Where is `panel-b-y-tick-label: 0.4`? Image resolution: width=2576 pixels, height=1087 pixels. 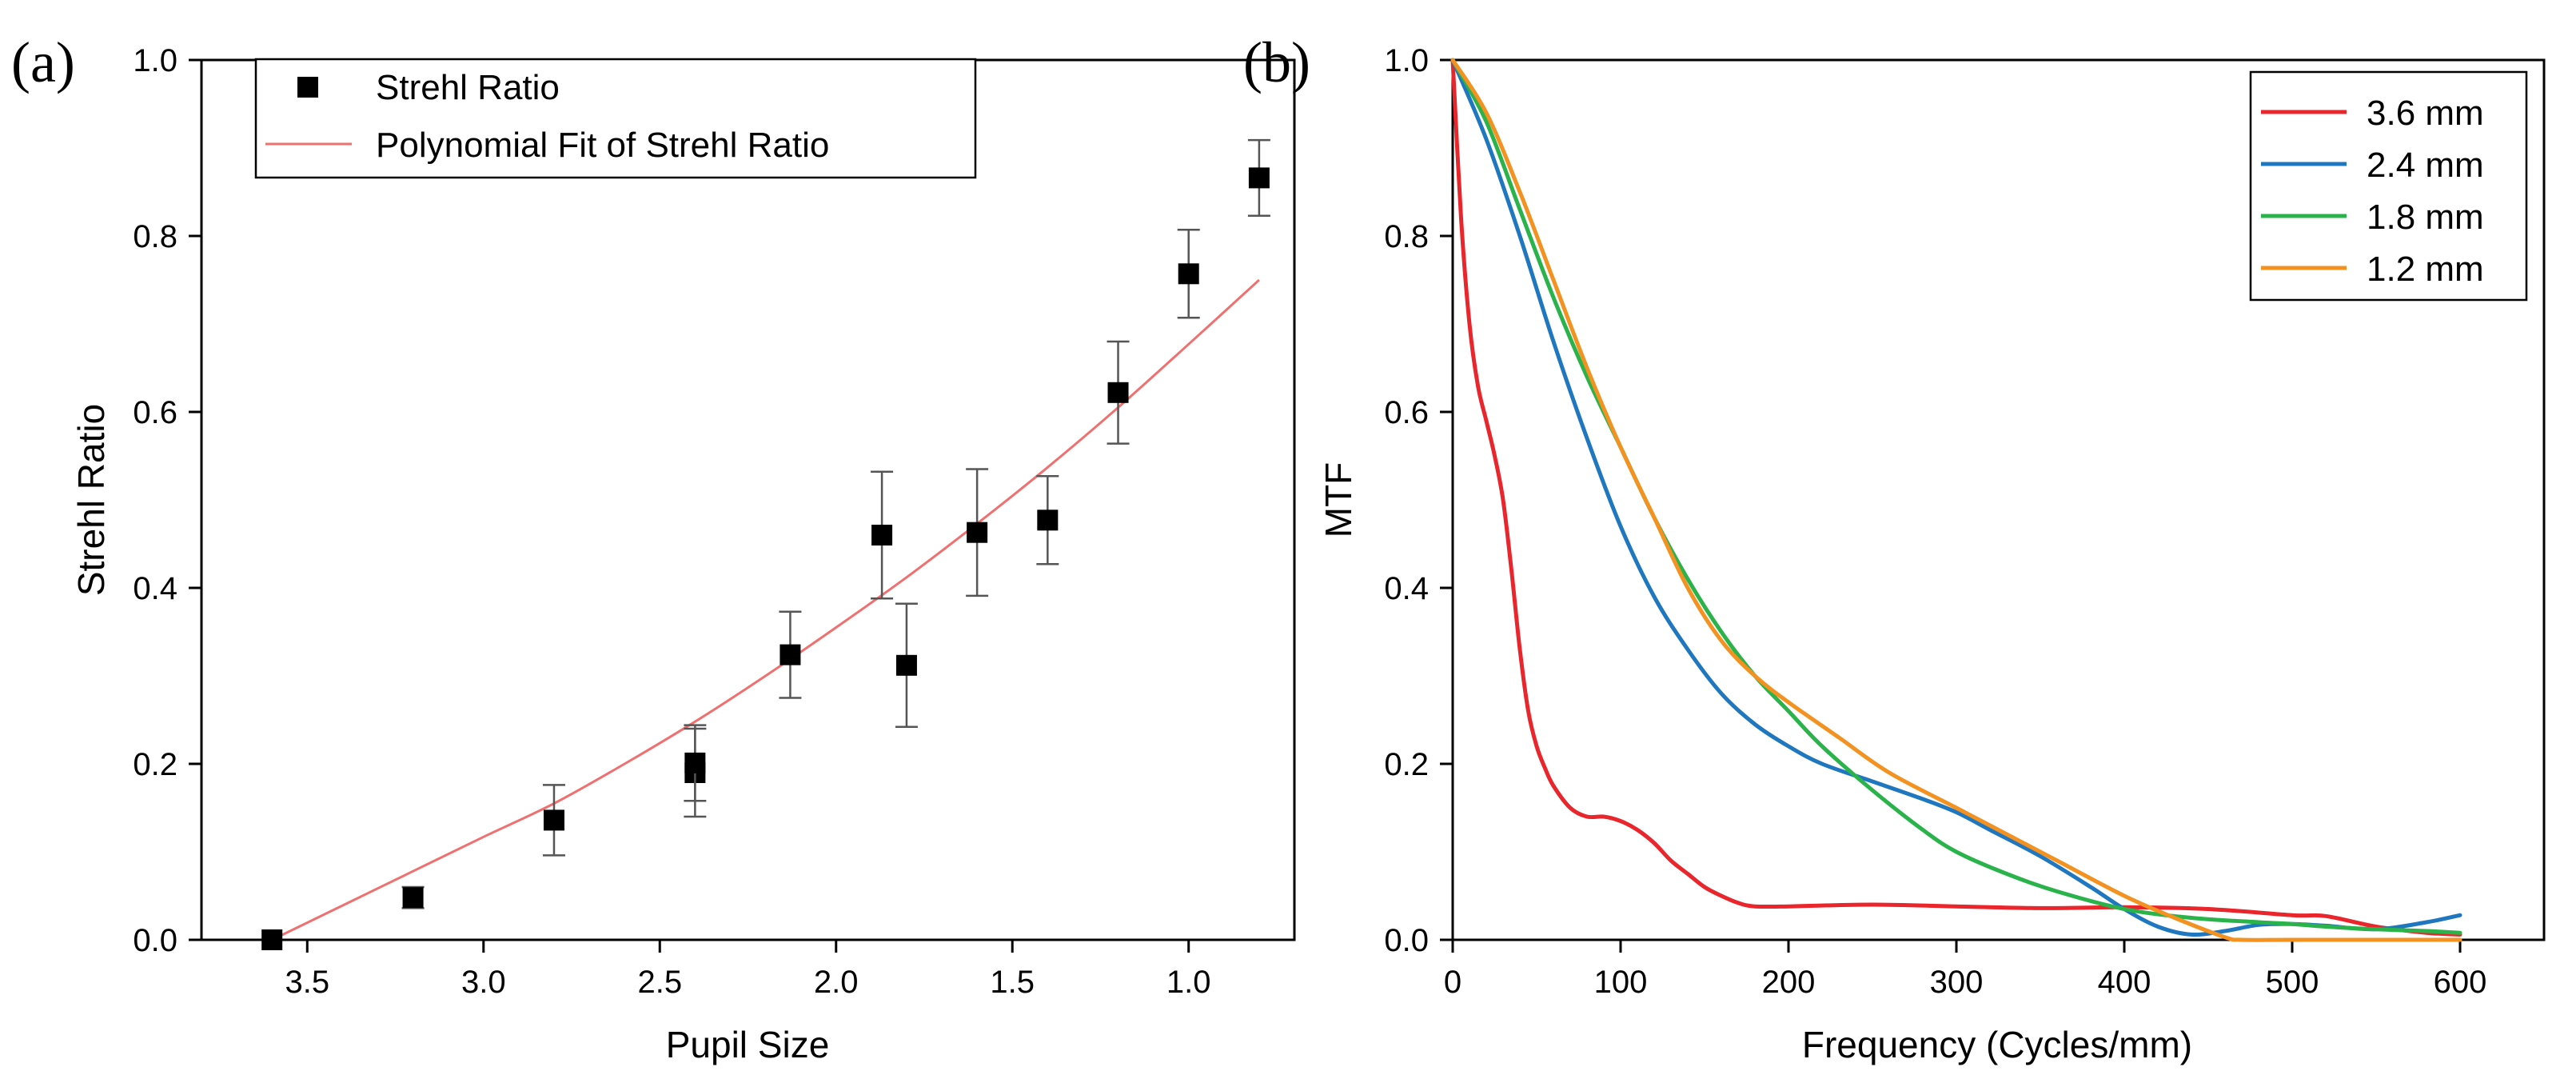
panel-b-y-tick-label: 0.4 is located at coordinates (1406, 588).